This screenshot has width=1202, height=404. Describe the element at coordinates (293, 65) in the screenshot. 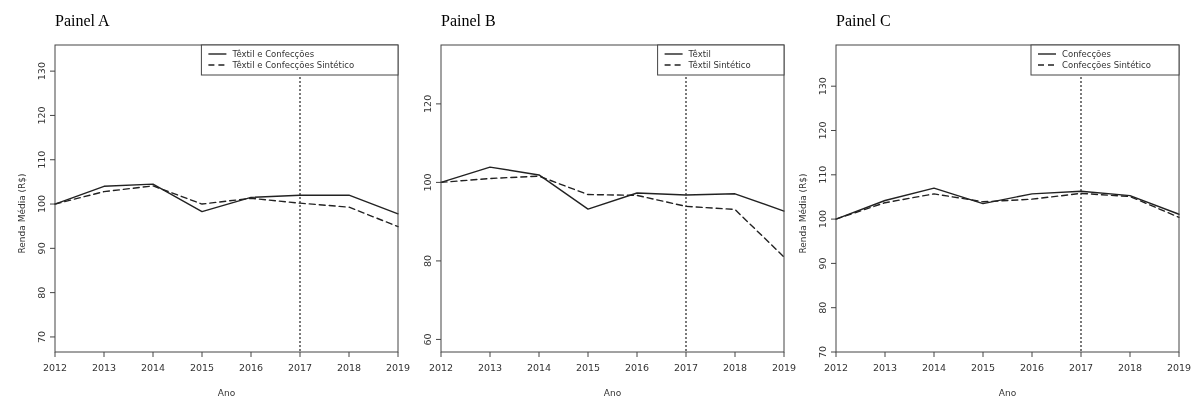

I see `legend-label: Têxtil e Confecções Sintético` at that location.